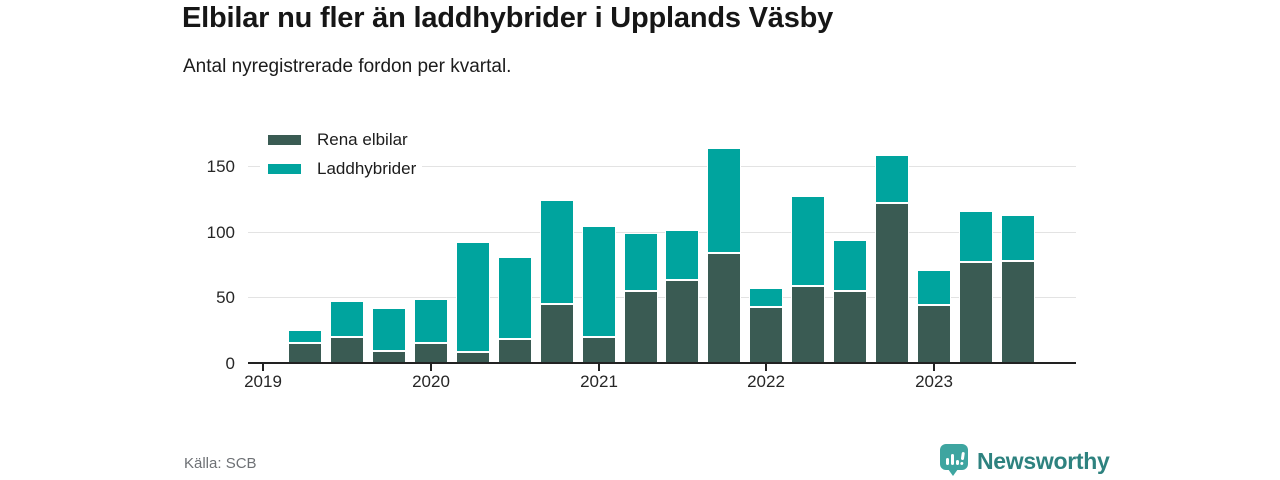 Image resolution: width=1280 pixels, height=480 pixels. What do you see at coordinates (1043, 461) in the screenshot?
I see `newsworthy-wordmark: Newsworthy` at bounding box center [1043, 461].